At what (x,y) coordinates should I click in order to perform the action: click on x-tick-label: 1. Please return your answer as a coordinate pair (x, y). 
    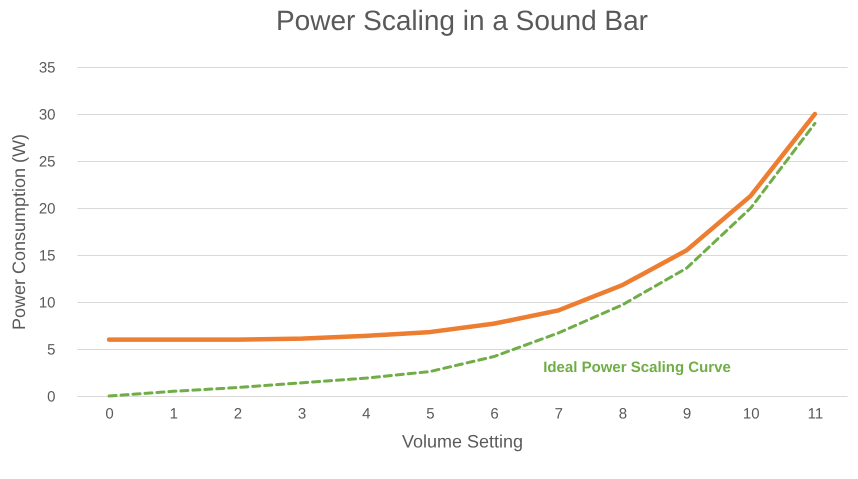
    Looking at the image, I should click on (174, 414).